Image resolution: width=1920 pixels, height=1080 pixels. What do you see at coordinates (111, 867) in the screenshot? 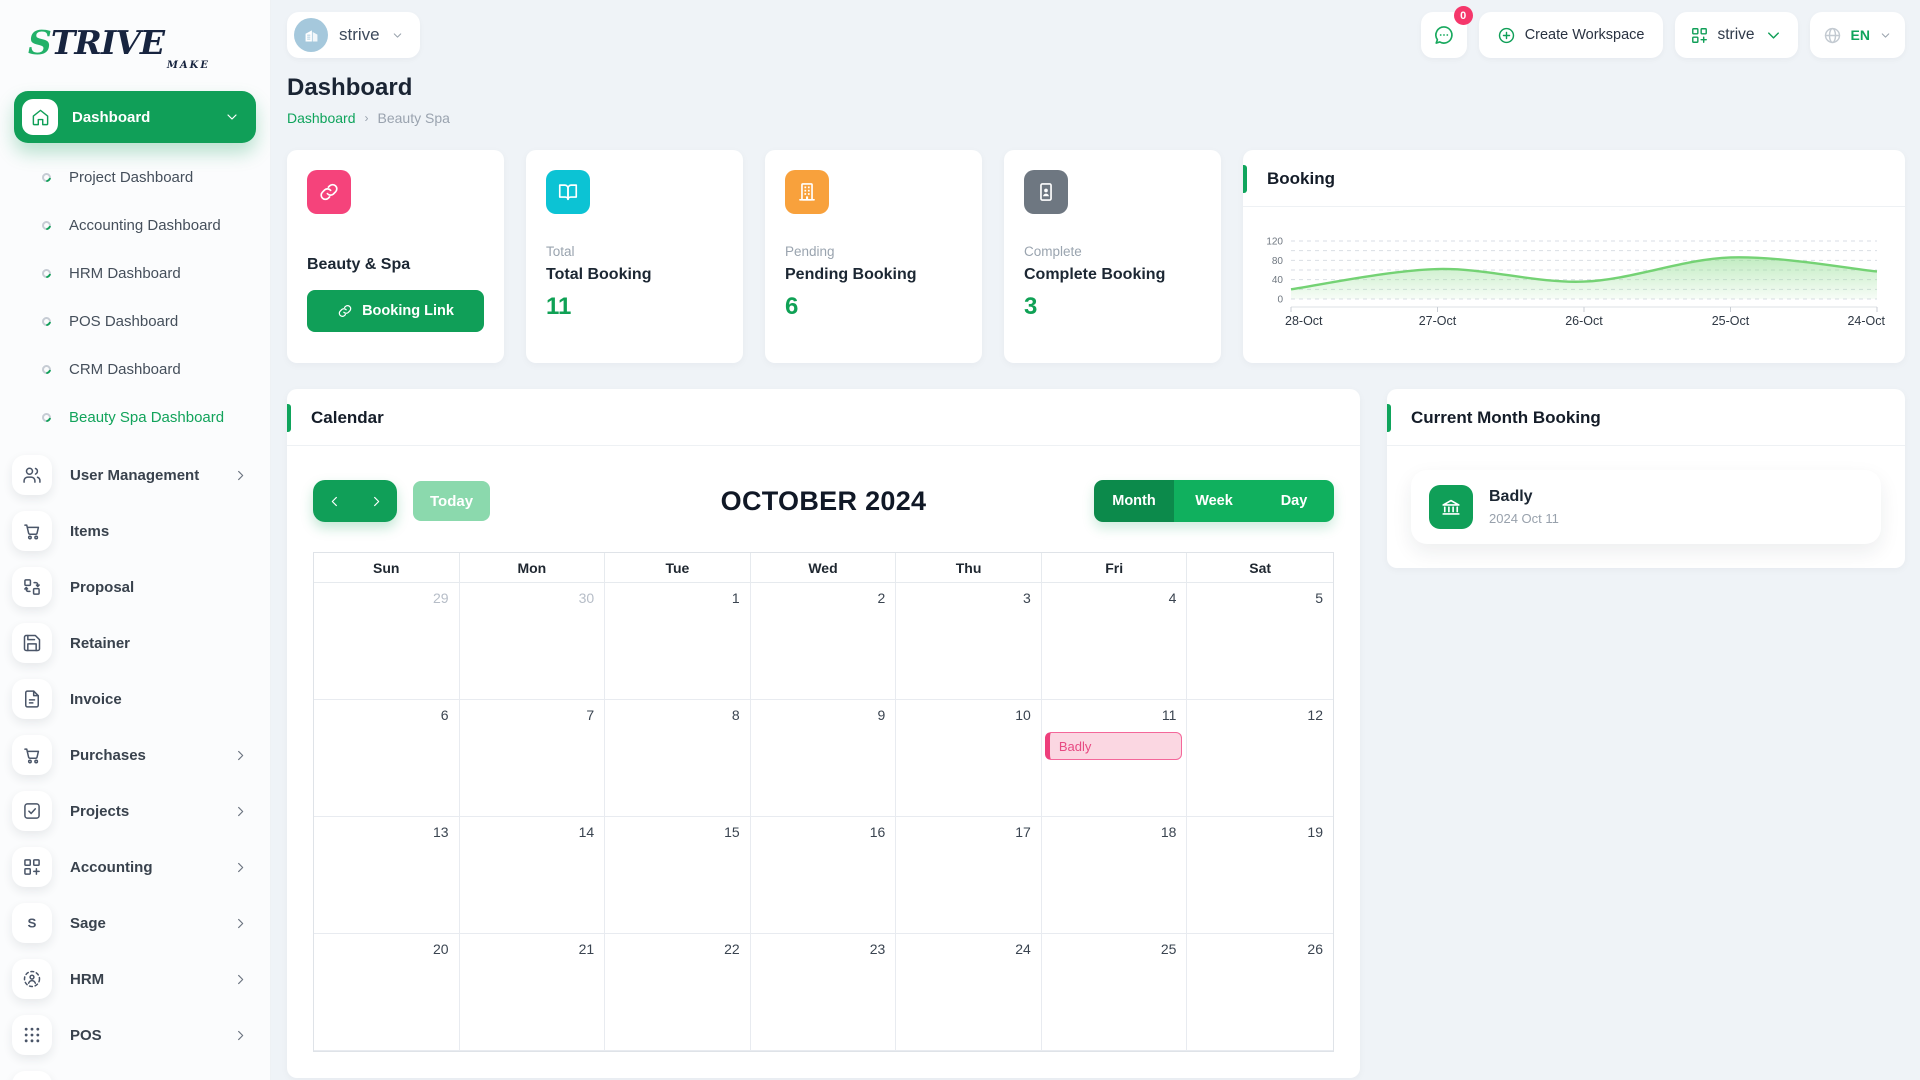
I see `sidebar-item-label: Accounting` at bounding box center [111, 867].